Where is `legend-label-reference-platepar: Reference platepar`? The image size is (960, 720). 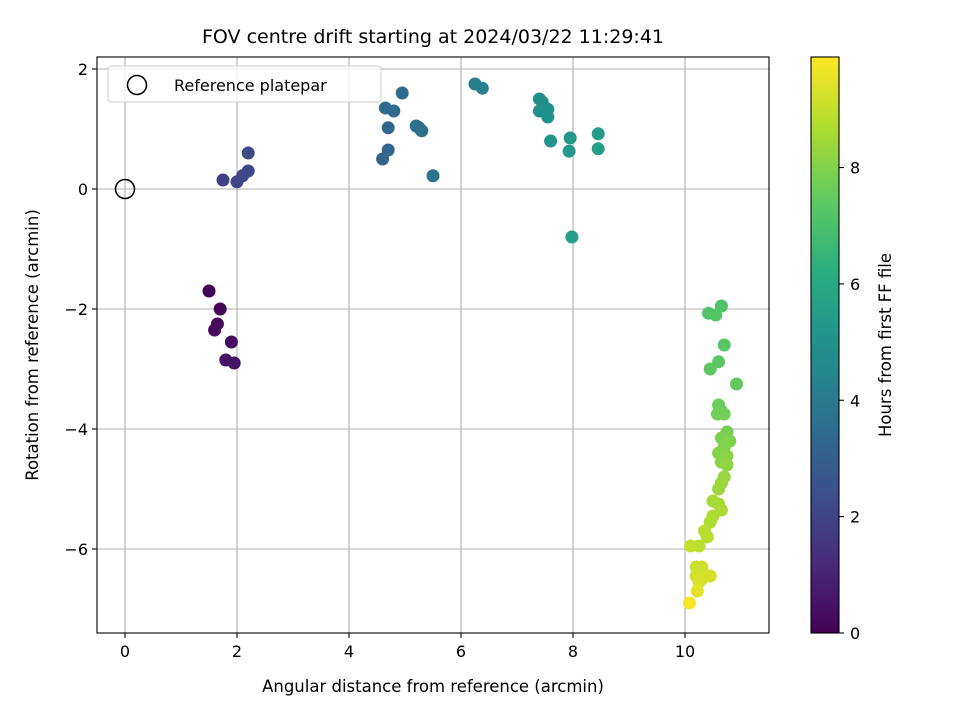
legend-label-reference-platepar: Reference platepar is located at coordinates (250, 85).